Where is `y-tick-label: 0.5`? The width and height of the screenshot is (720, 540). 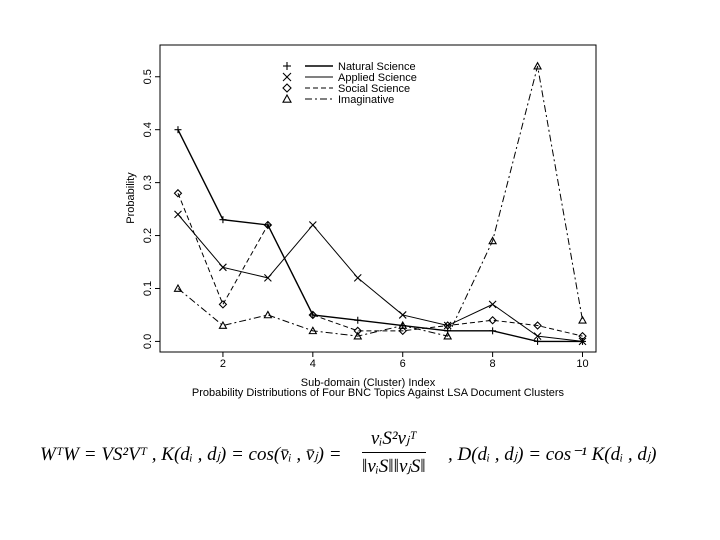
y-tick-label: 0.5 is located at coordinates (148, 76).